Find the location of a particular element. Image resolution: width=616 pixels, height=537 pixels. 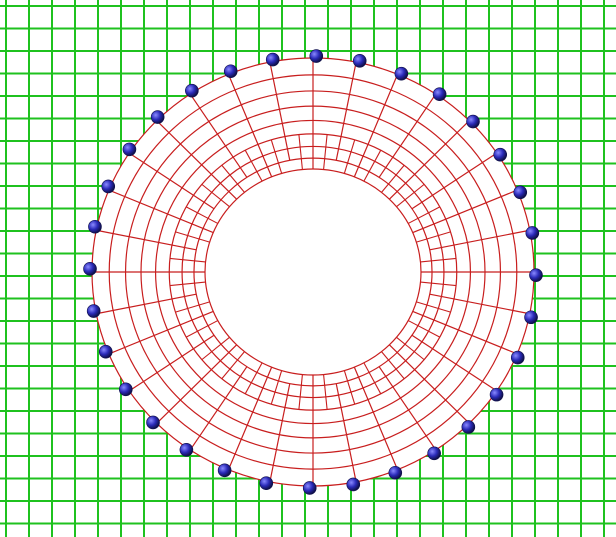

hole-fill is located at coordinates (313, 272).